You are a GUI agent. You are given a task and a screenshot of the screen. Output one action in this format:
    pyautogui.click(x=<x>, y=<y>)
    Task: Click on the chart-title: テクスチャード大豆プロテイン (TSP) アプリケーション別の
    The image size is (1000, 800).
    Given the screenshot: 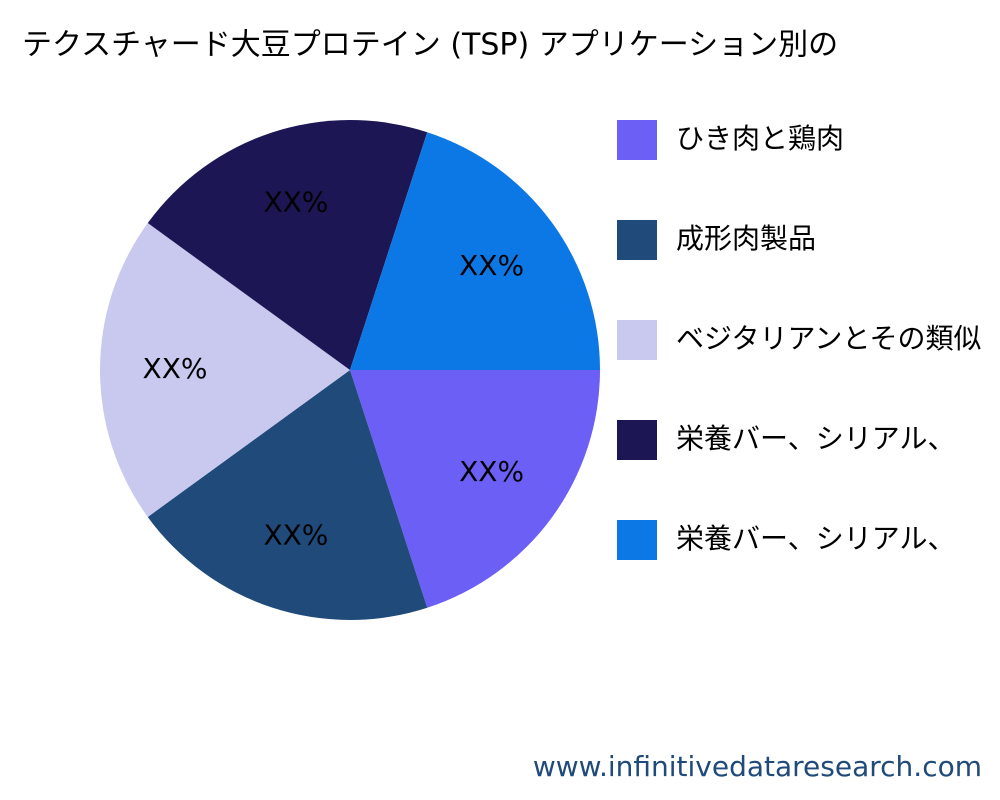 What is the action you would take?
    pyautogui.click(x=430, y=45)
    